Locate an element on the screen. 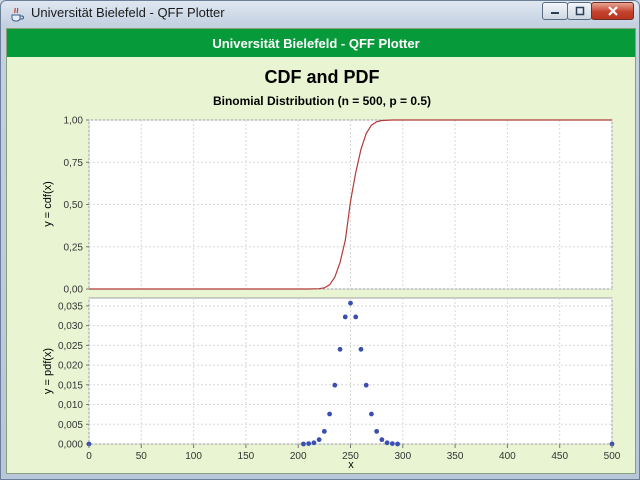 The height and width of the screenshot is (480, 640). x-tick-label: 50 is located at coordinates (142, 456).